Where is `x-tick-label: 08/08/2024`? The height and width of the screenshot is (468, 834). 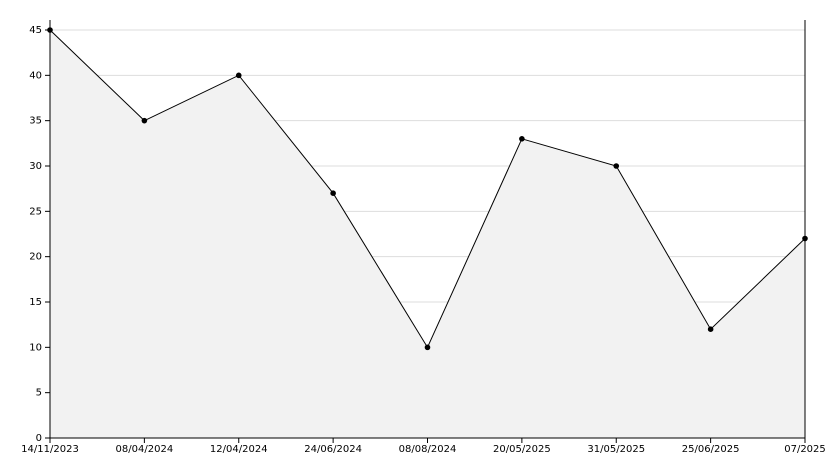 x-tick-label: 08/08/2024 is located at coordinates (428, 449).